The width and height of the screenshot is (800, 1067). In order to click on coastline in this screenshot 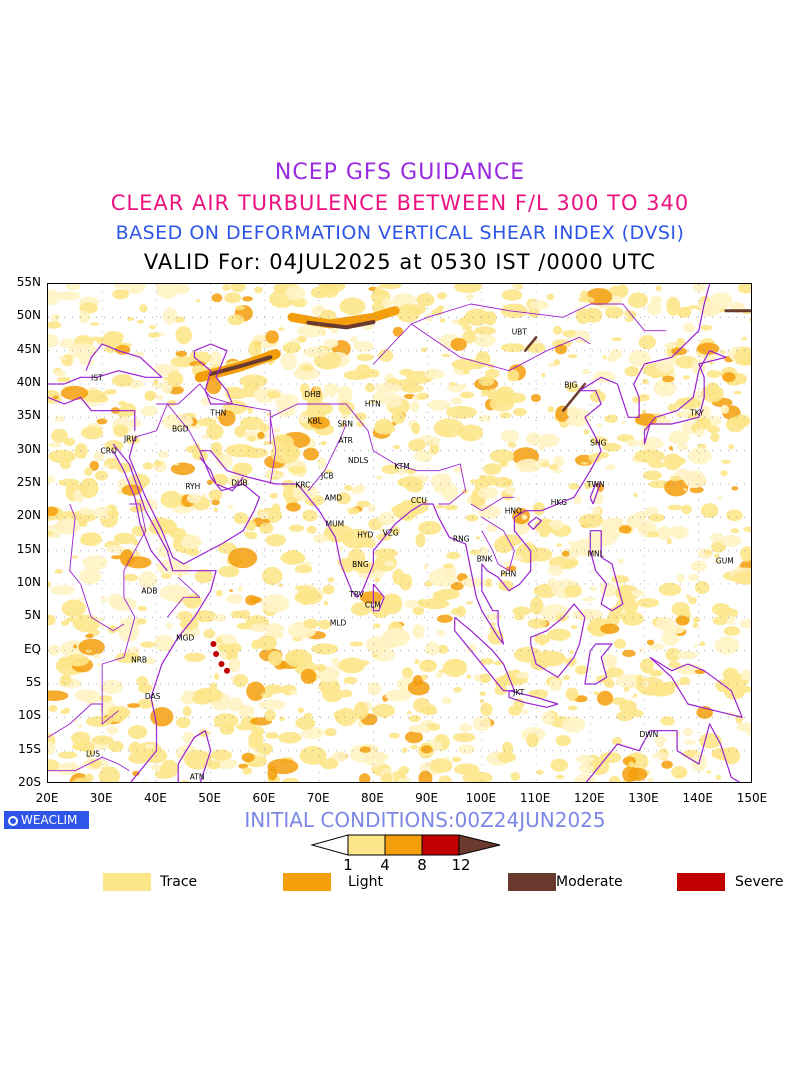, I will do `click(598, 664)`.